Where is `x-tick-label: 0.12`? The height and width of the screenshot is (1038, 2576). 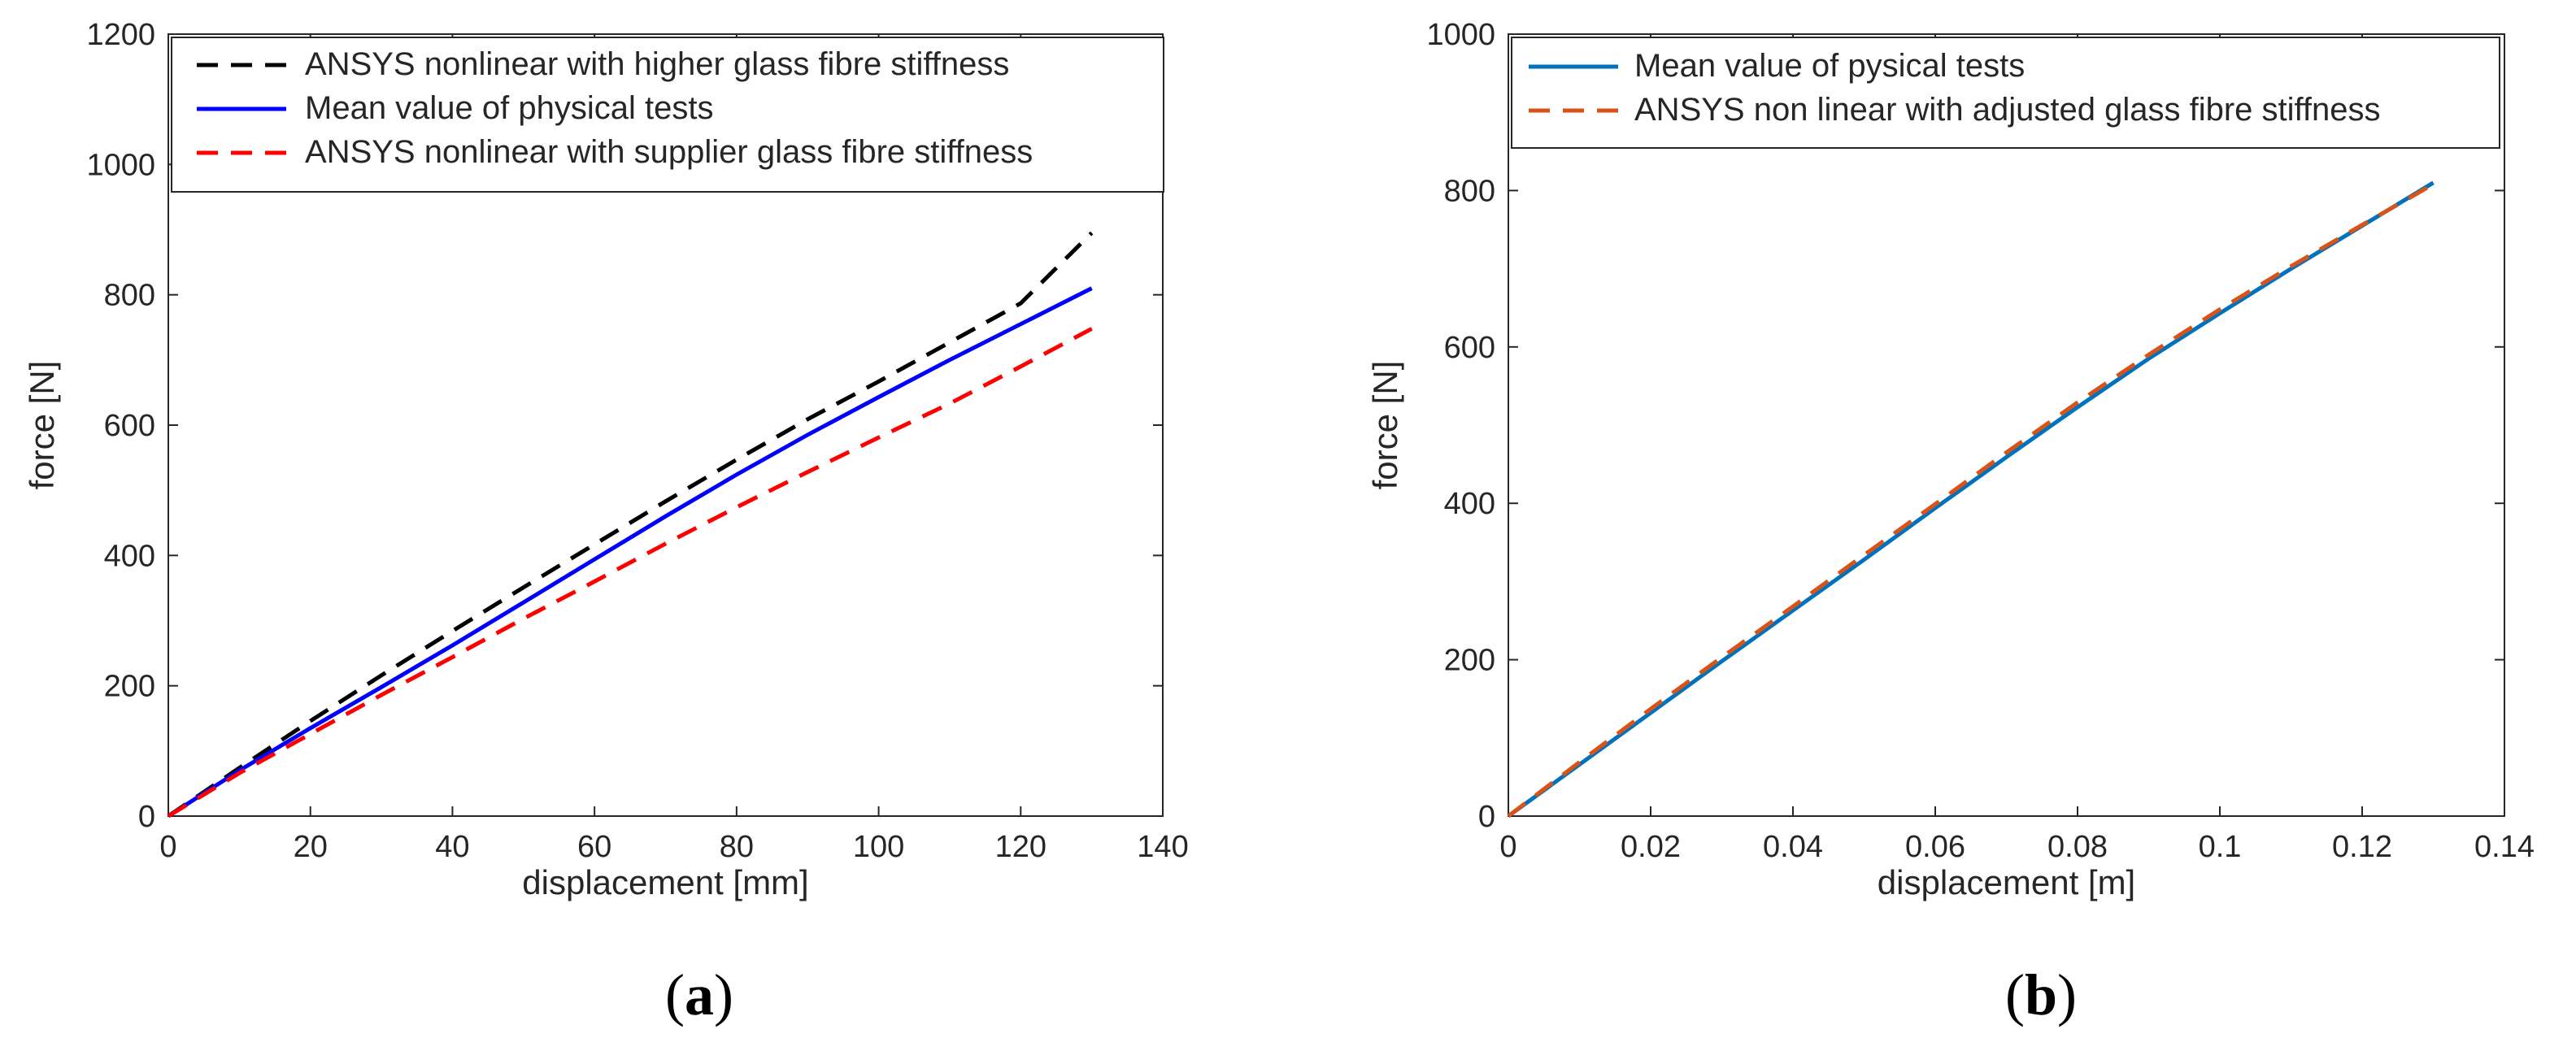
x-tick-label: 0.12 is located at coordinates (2362, 847).